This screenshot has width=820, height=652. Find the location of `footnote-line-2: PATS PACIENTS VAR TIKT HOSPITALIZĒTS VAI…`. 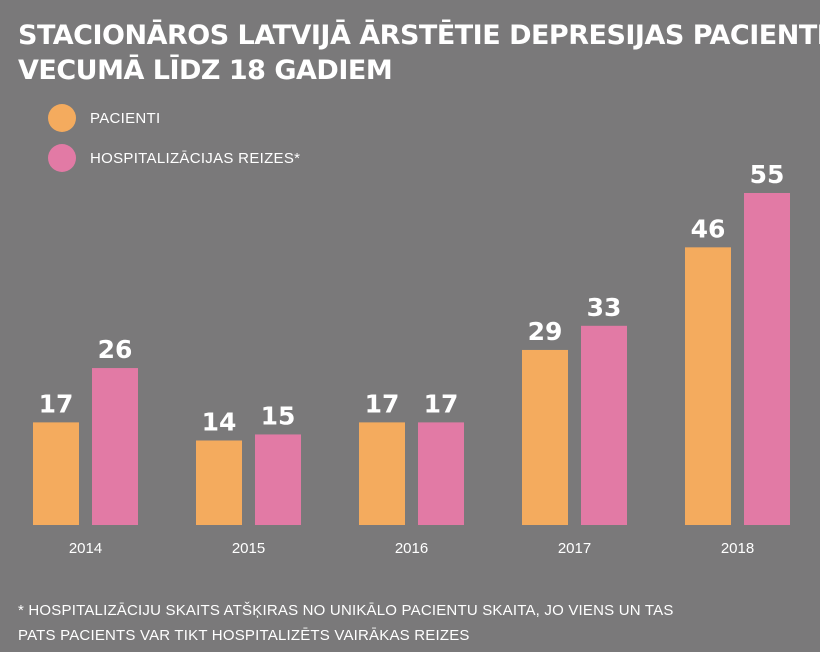

footnote-line-2: PATS PACIENTS VAR TIKT HOSPITALIZĒTS VAI… is located at coordinates (244, 635).